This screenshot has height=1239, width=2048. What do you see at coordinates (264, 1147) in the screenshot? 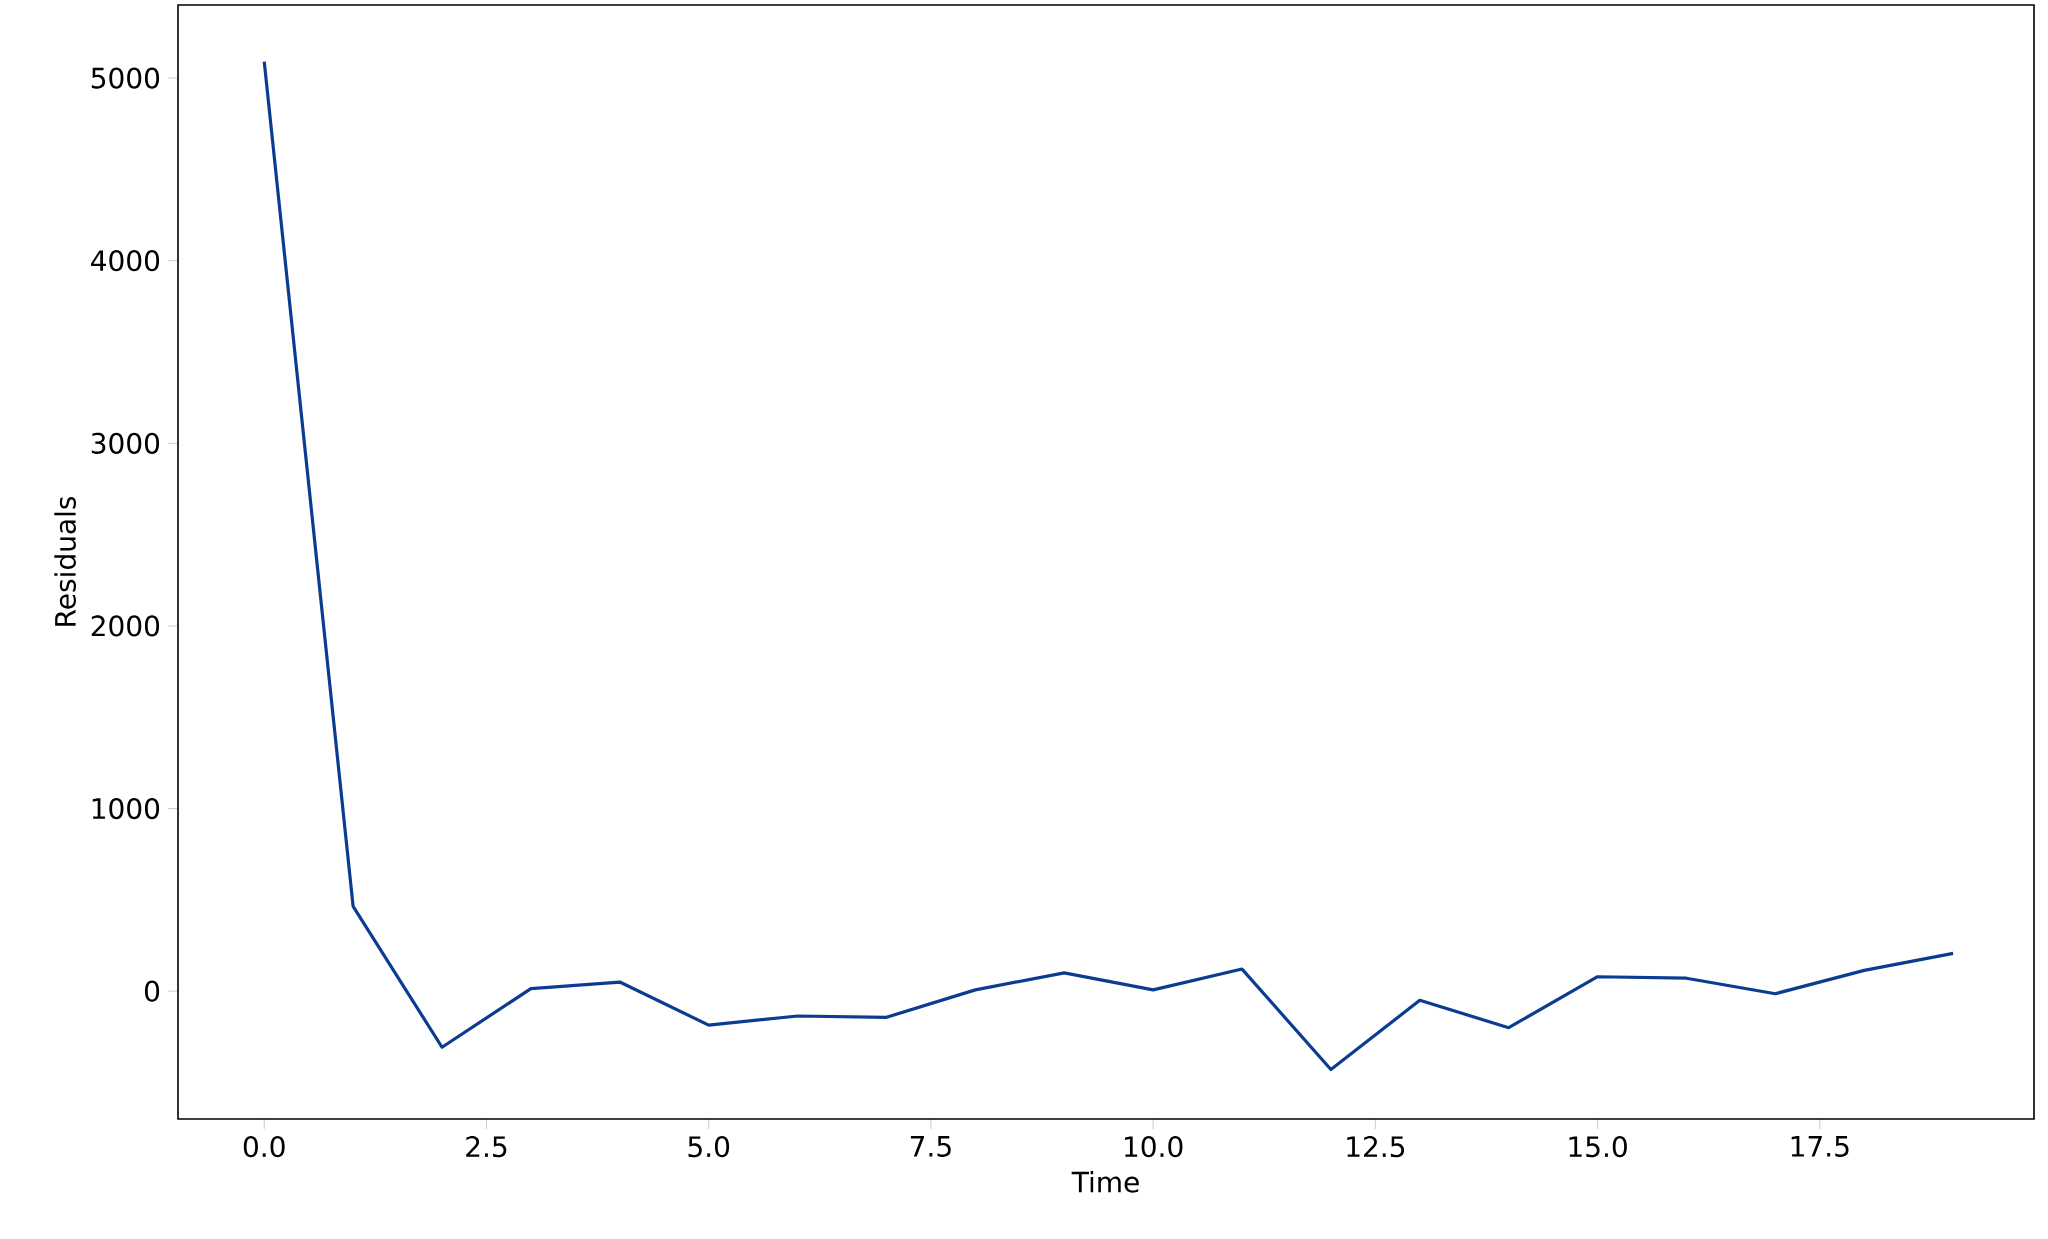
I see `x-tick-label: 0.0` at bounding box center [264, 1147].